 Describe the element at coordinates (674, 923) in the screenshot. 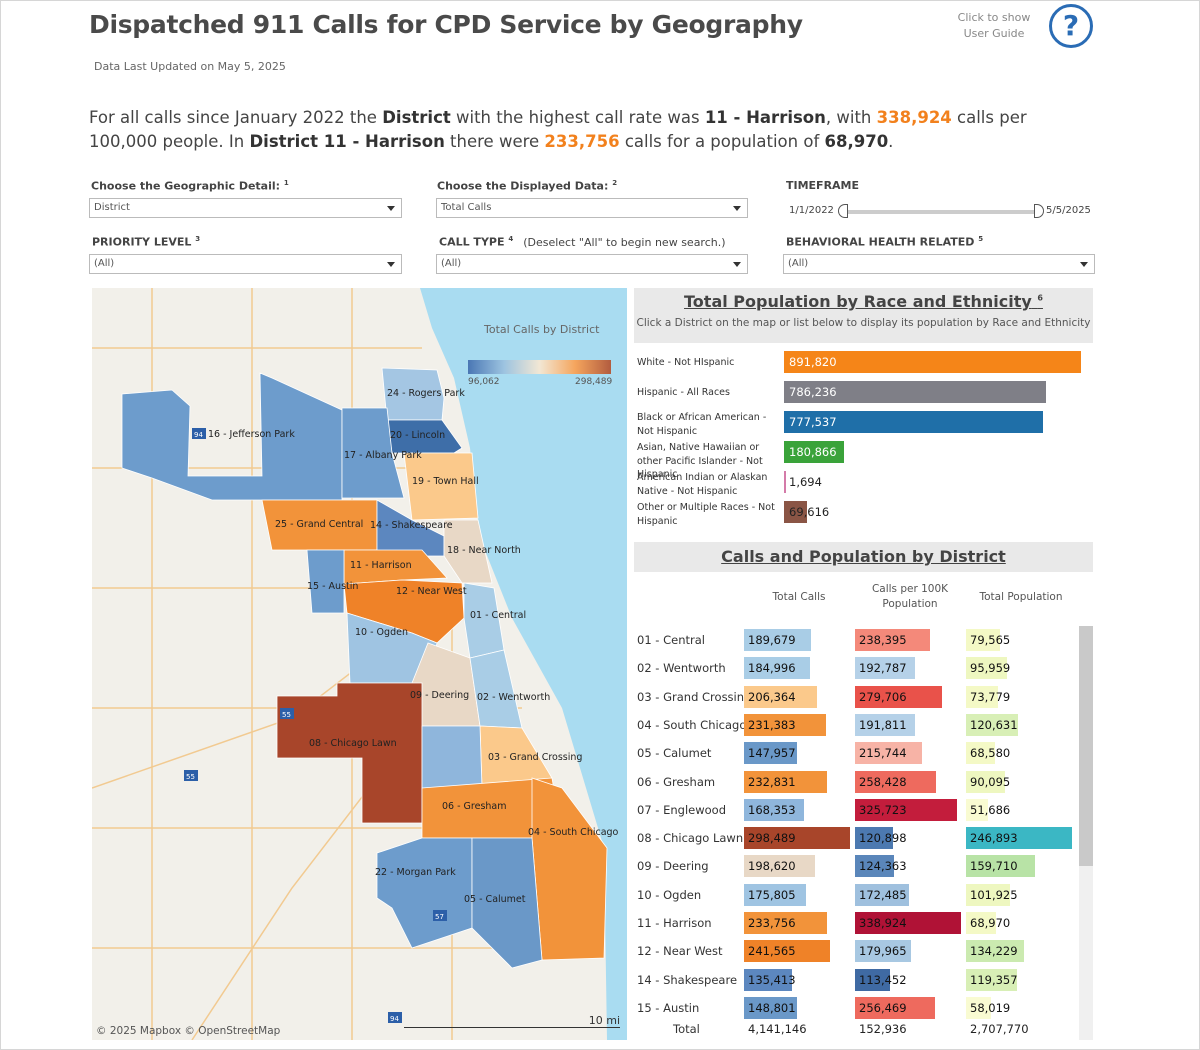

I see `district-row-label: 11 - Harrison` at that location.